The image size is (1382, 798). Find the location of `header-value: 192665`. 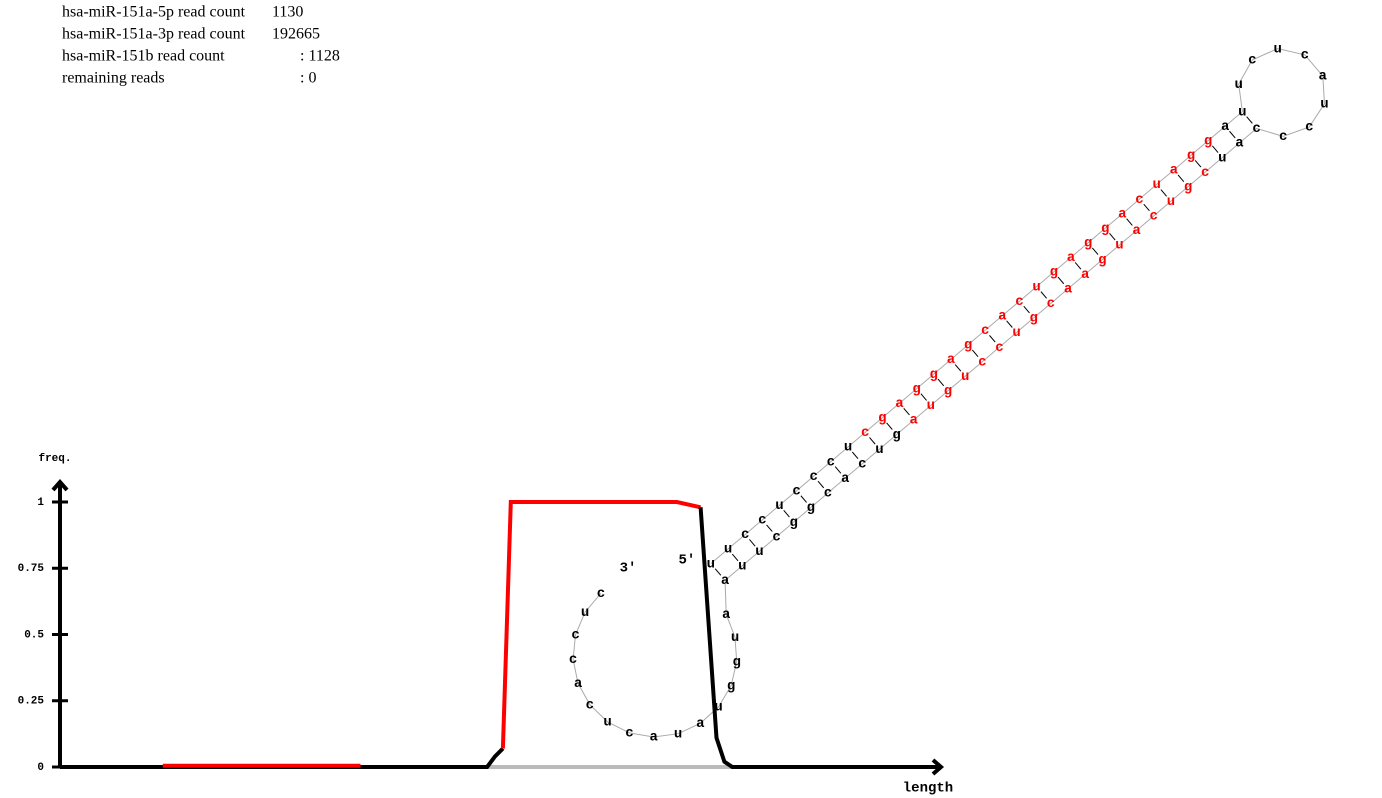

header-value: 192665 is located at coordinates (296, 34).